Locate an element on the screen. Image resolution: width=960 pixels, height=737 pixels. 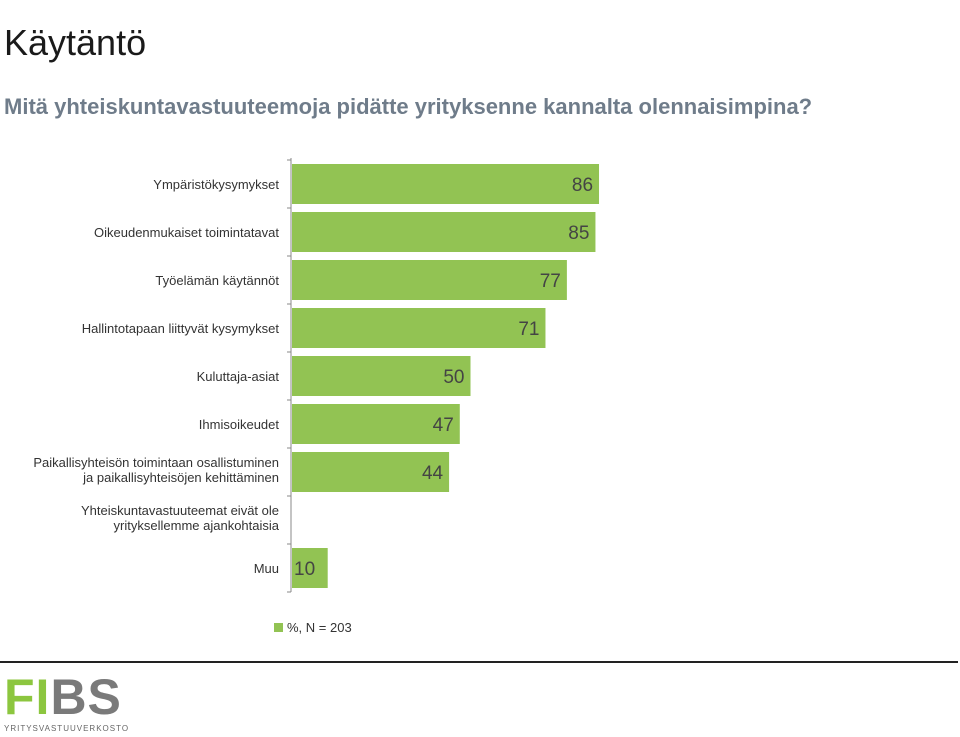
bar-value-label: 10 is located at coordinates (304, 569).